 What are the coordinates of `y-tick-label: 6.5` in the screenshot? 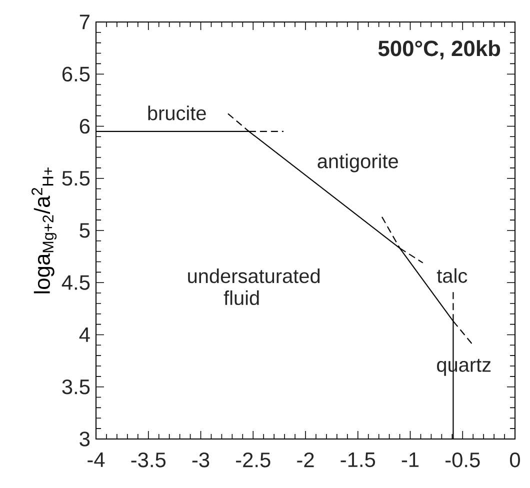 It's located at (76, 74).